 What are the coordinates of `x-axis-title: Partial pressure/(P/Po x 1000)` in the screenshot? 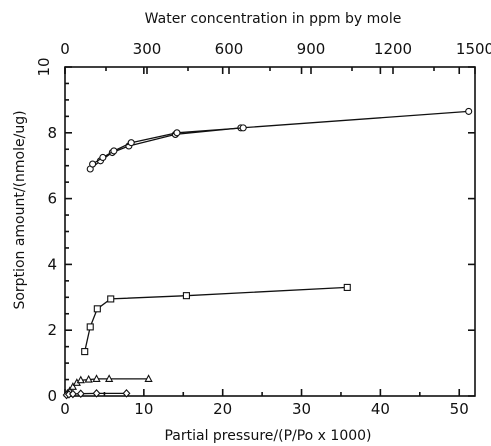 It's located at (267, 436).